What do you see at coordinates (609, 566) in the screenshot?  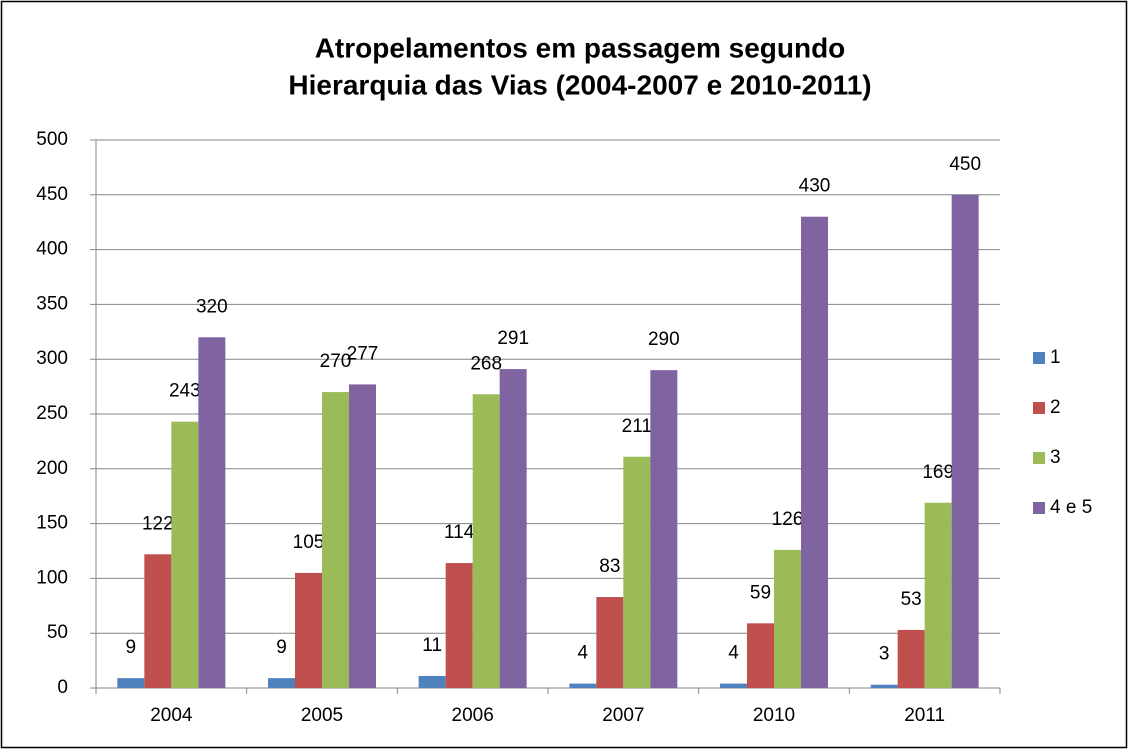 I see `data-label: 83` at bounding box center [609, 566].